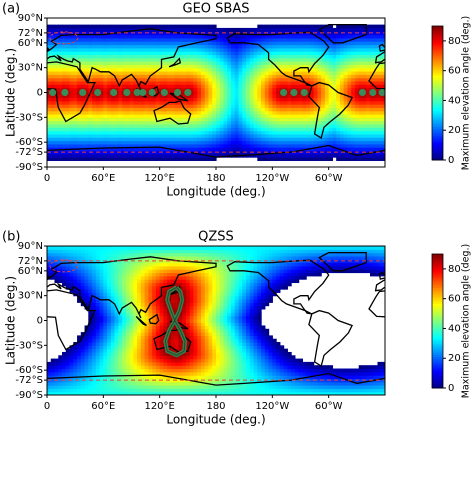 This screenshot has width=474, height=488. Describe the element at coordinates (215, 178) in the screenshot. I see `x-tick-label: 180` at that location.